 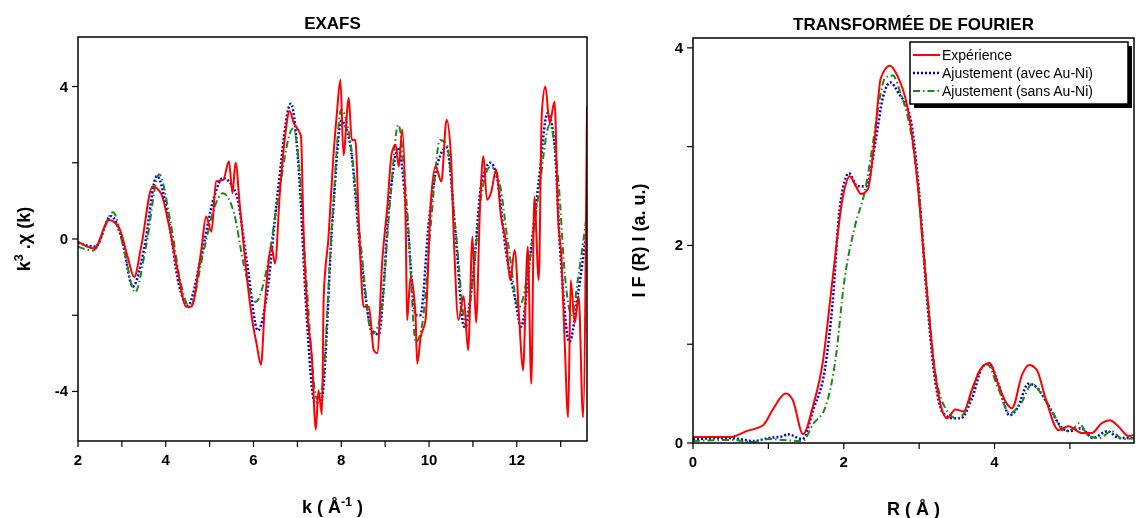 What do you see at coordinates (517, 459) in the screenshot?
I see `x-tick-label: 12` at bounding box center [517, 459].